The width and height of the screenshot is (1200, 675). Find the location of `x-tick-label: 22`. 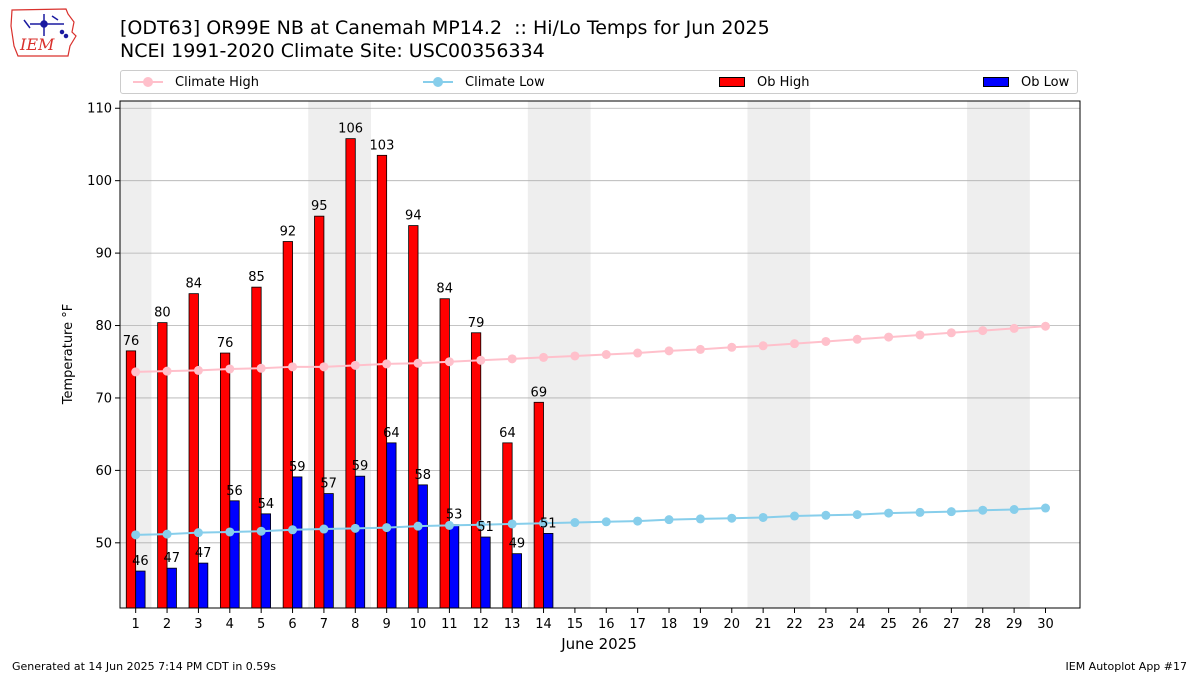

x-tick-label: 22 is located at coordinates (794, 624).